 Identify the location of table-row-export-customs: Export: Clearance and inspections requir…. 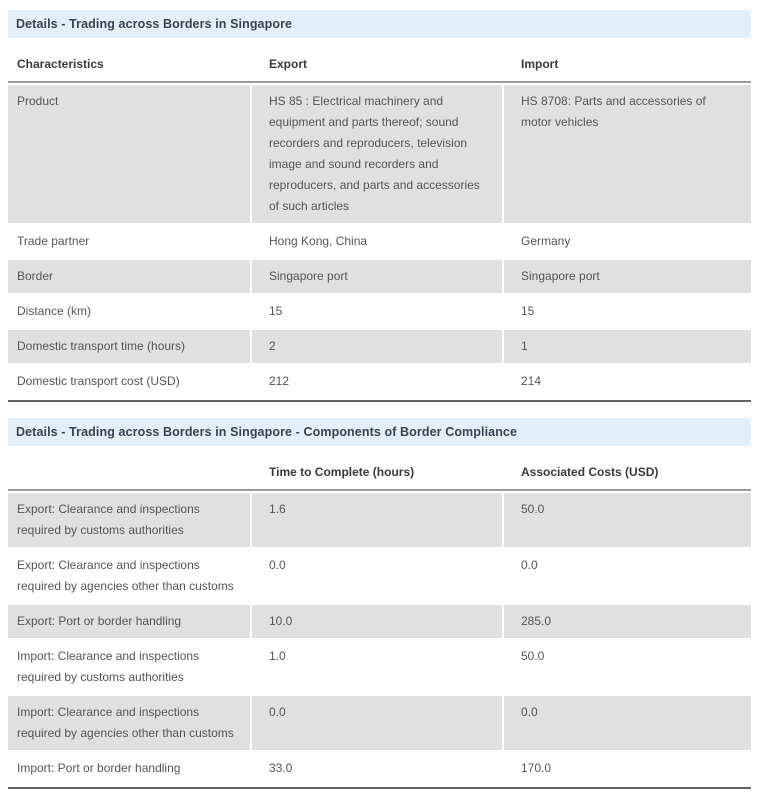
(379, 520).